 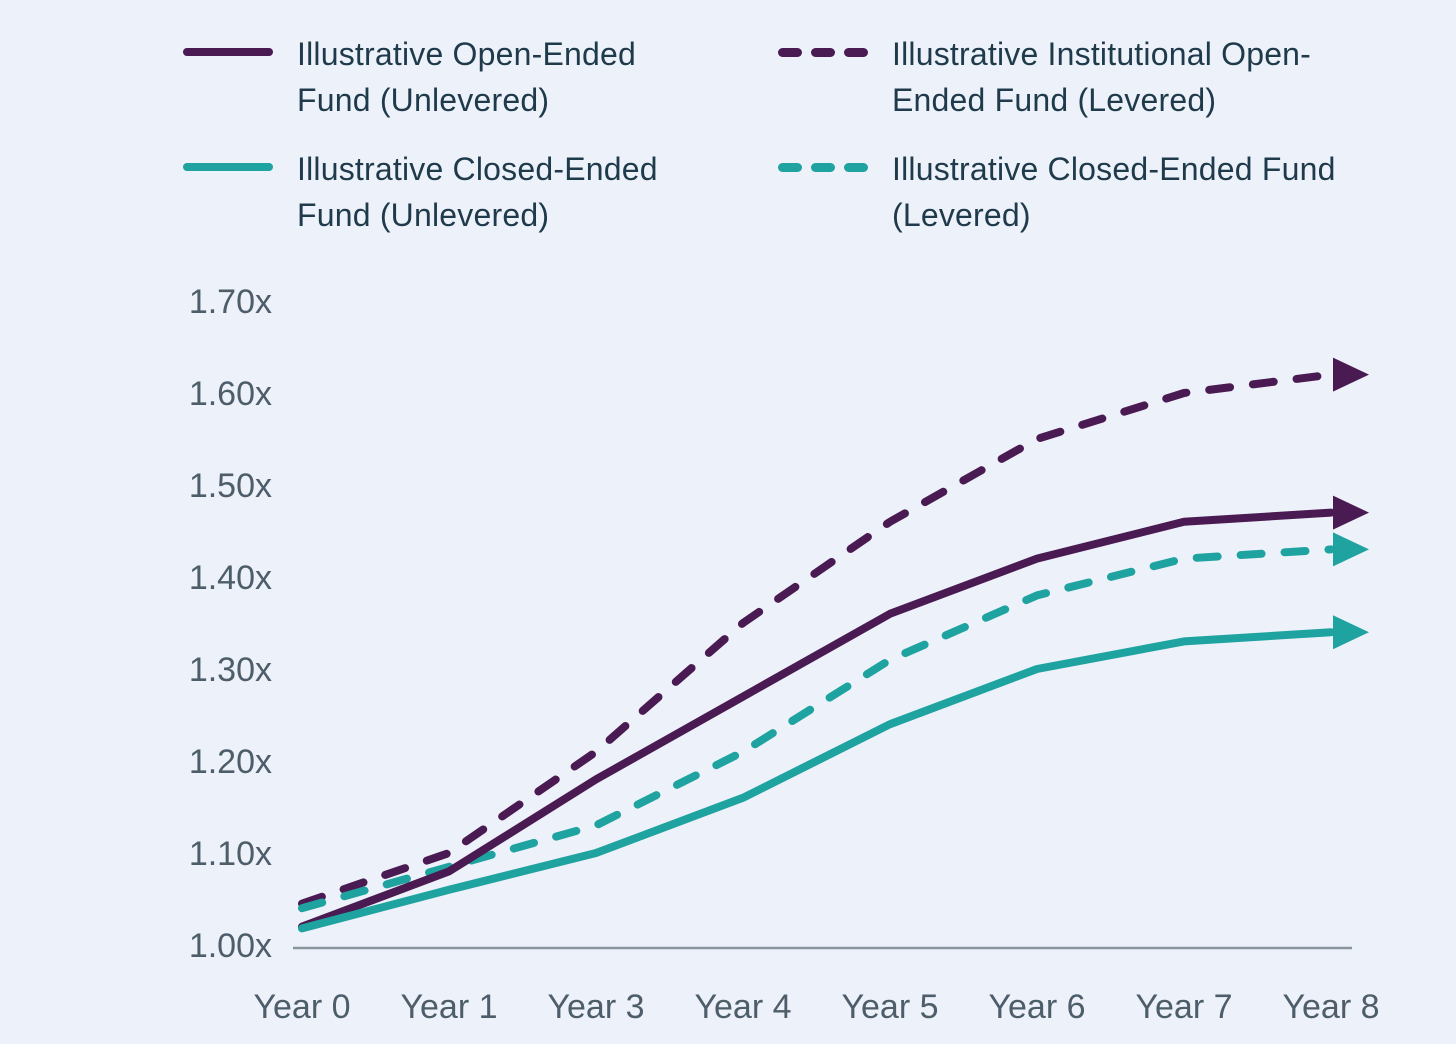 I want to click on y-axis-tick-label: 1.70x, so click(x=230, y=302).